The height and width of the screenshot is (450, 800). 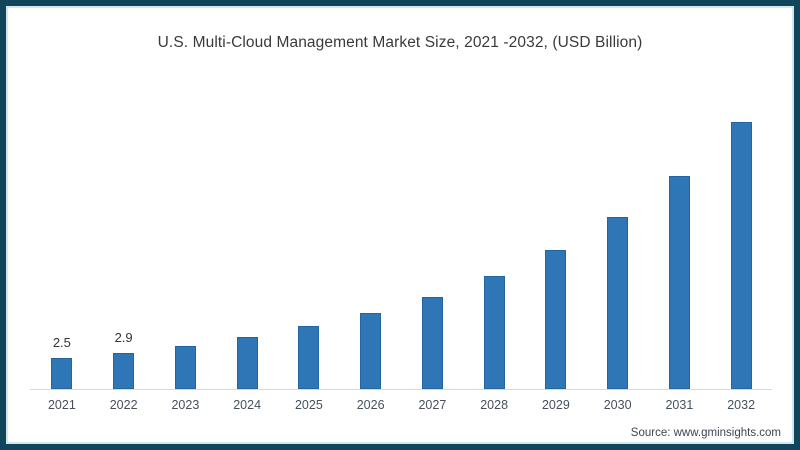 I want to click on bar-slot-2029, so click(x=556, y=308).